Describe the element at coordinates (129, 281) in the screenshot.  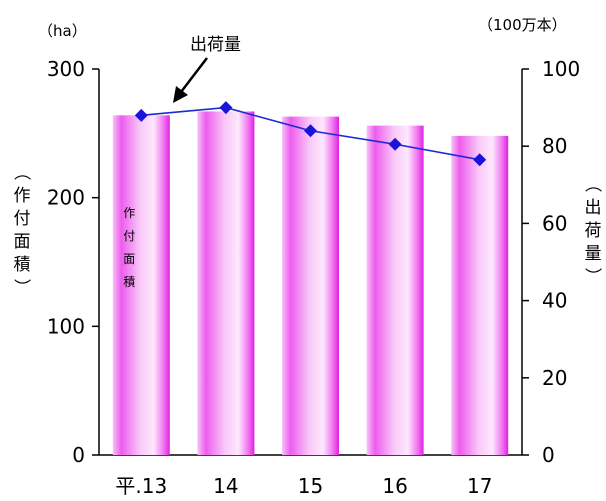
I see `bar-inner-label-char: 積` at that location.